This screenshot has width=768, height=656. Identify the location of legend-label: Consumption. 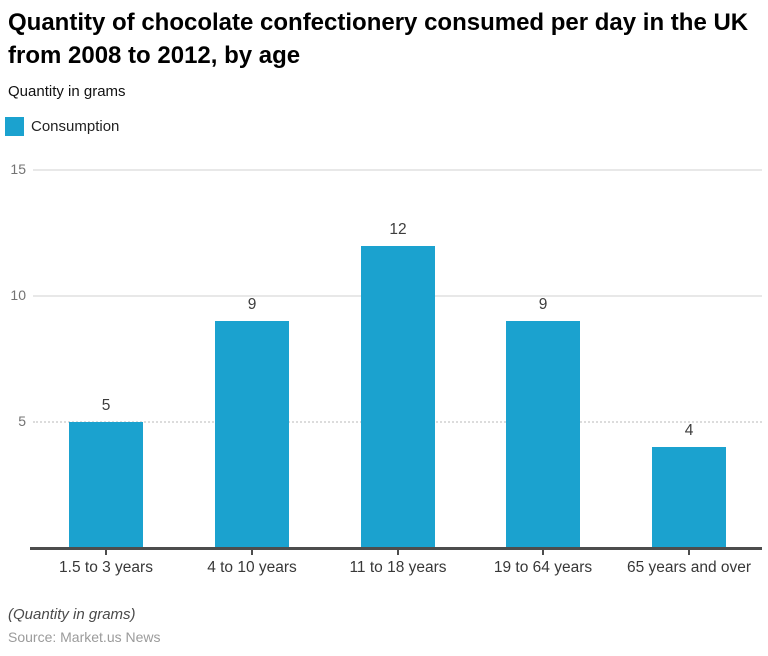
(75, 126).